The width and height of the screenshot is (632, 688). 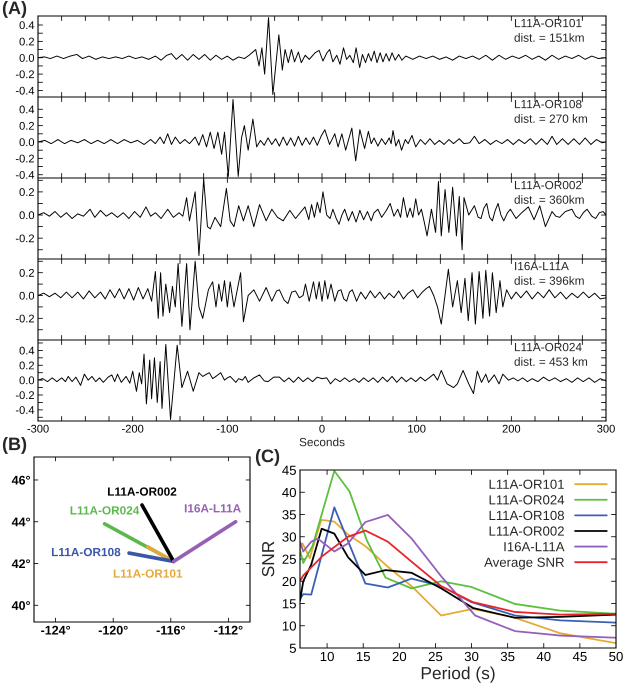 I want to click on y-tick-label: 5, so click(x=293, y=648).